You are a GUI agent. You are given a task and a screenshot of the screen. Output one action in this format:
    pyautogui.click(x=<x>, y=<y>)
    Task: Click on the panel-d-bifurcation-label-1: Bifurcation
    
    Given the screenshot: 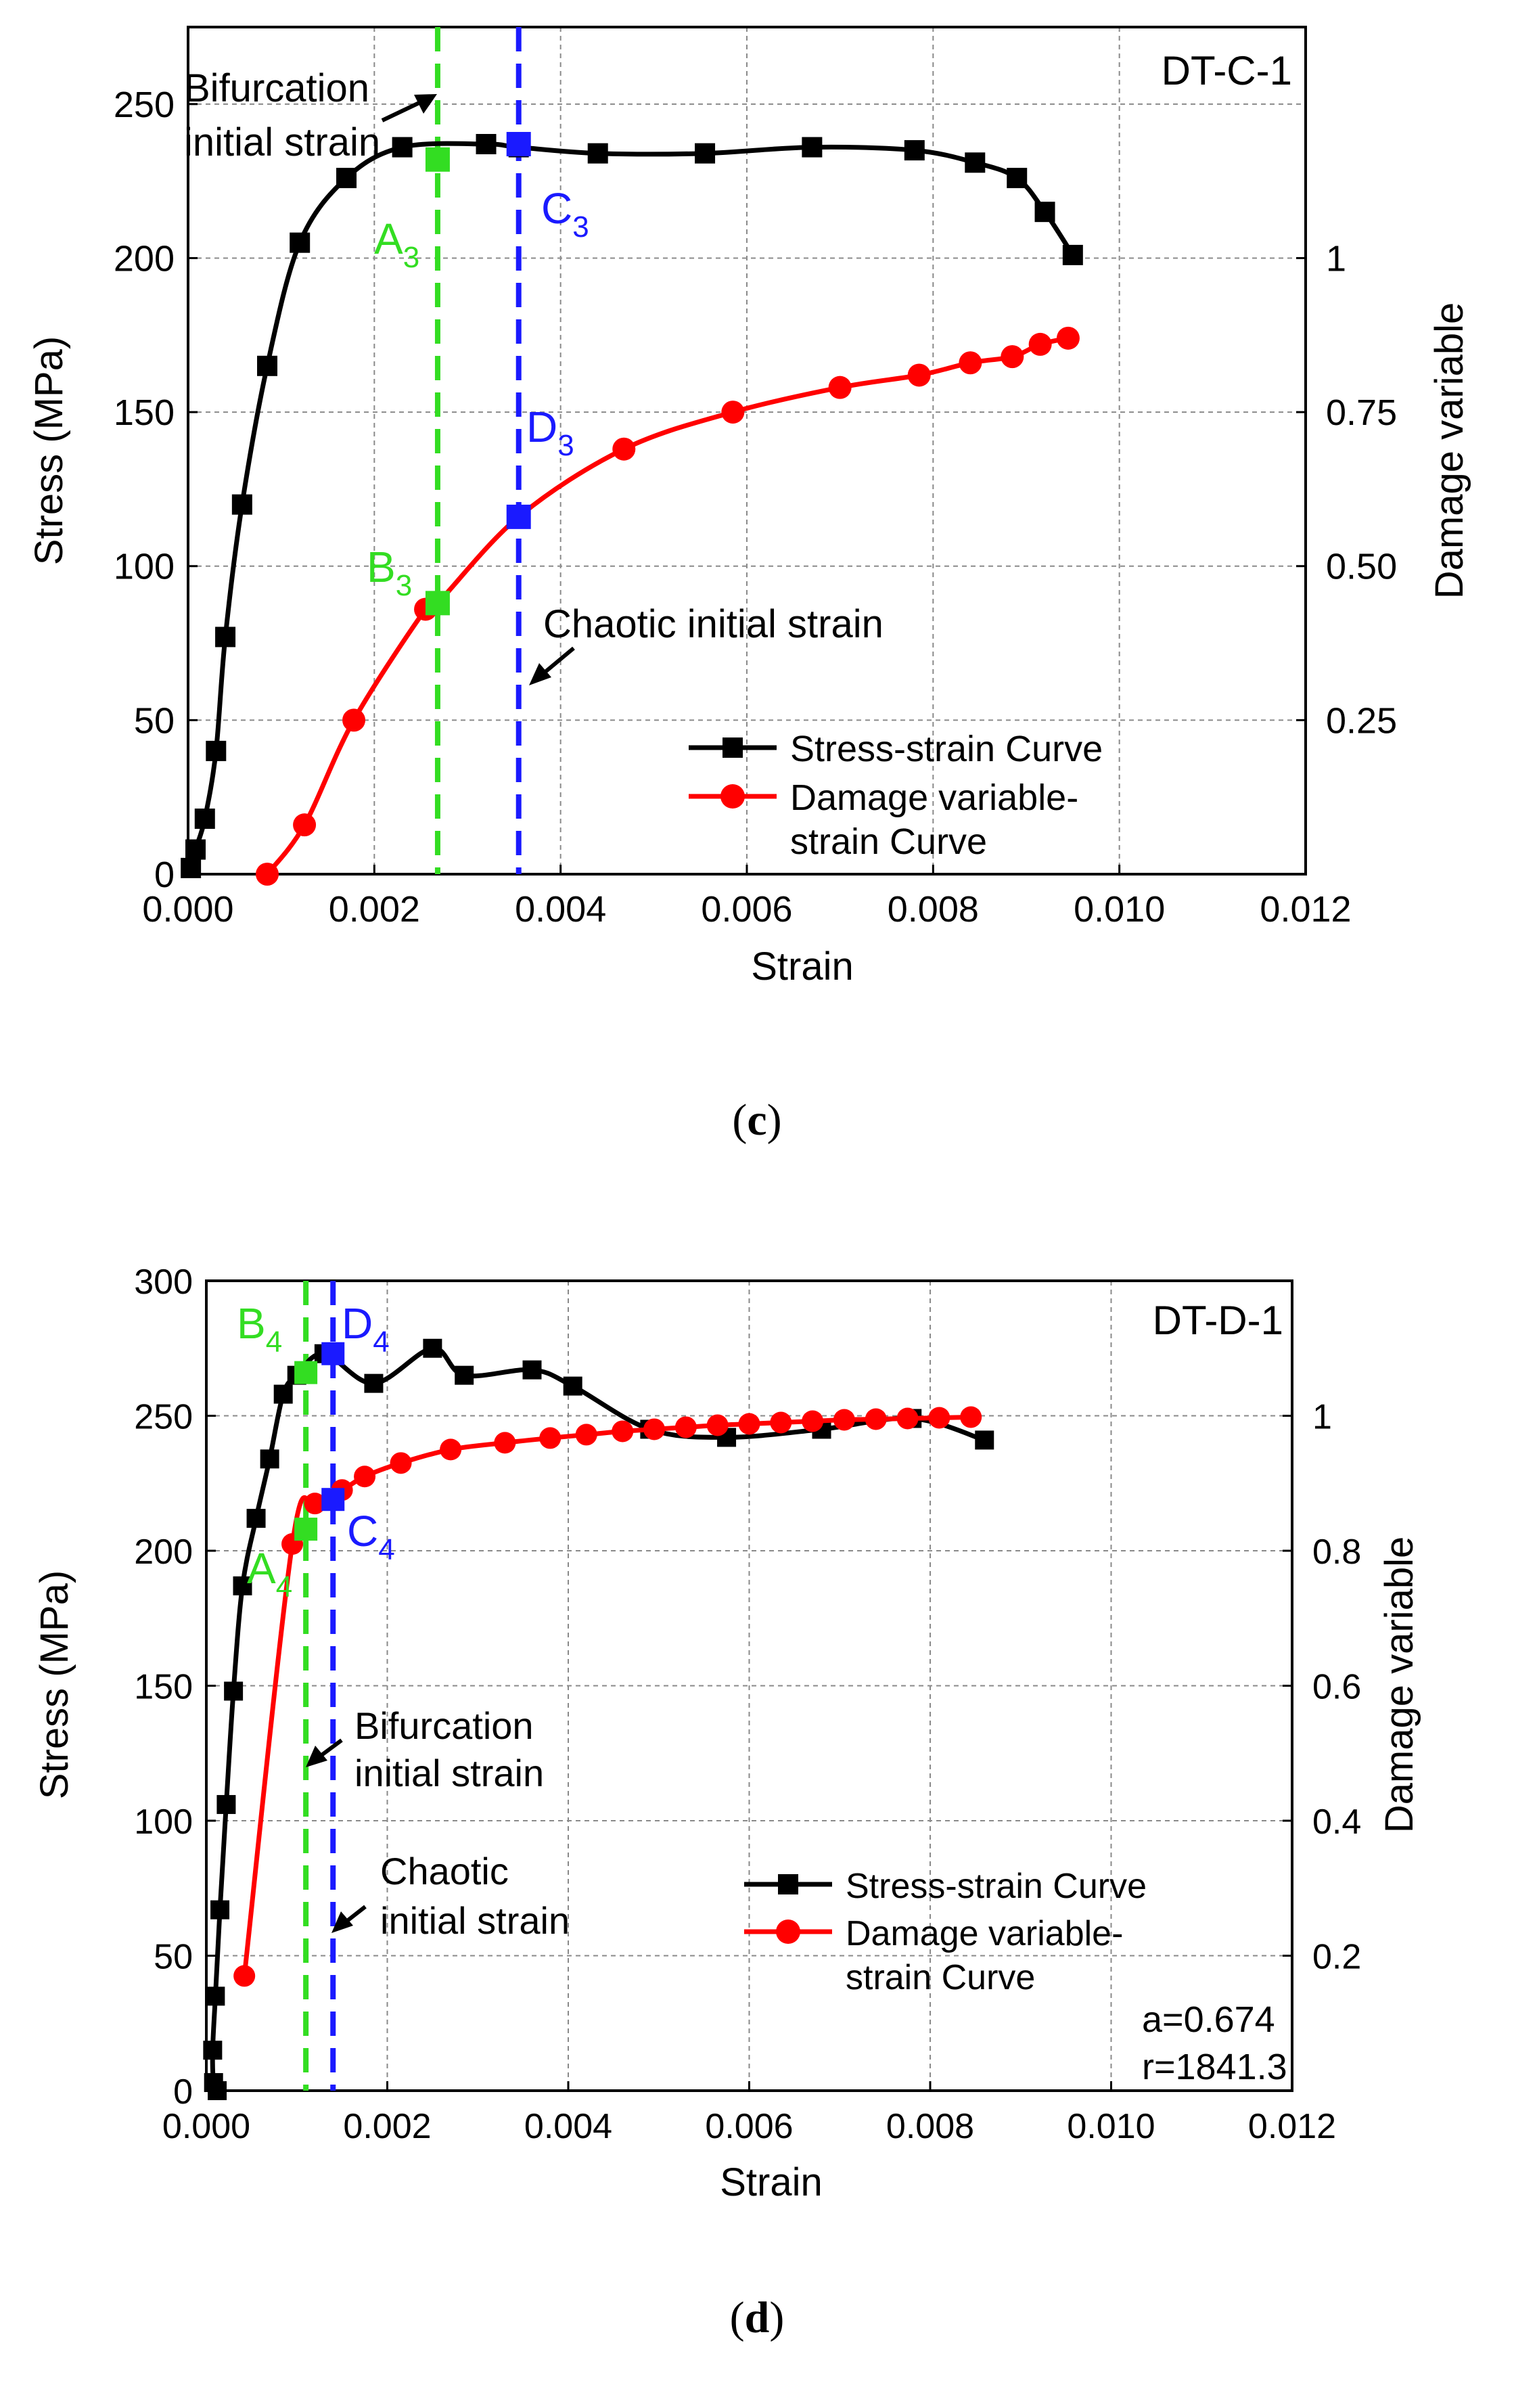 What is the action you would take?
    pyautogui.click(x=444, y=1725)
    